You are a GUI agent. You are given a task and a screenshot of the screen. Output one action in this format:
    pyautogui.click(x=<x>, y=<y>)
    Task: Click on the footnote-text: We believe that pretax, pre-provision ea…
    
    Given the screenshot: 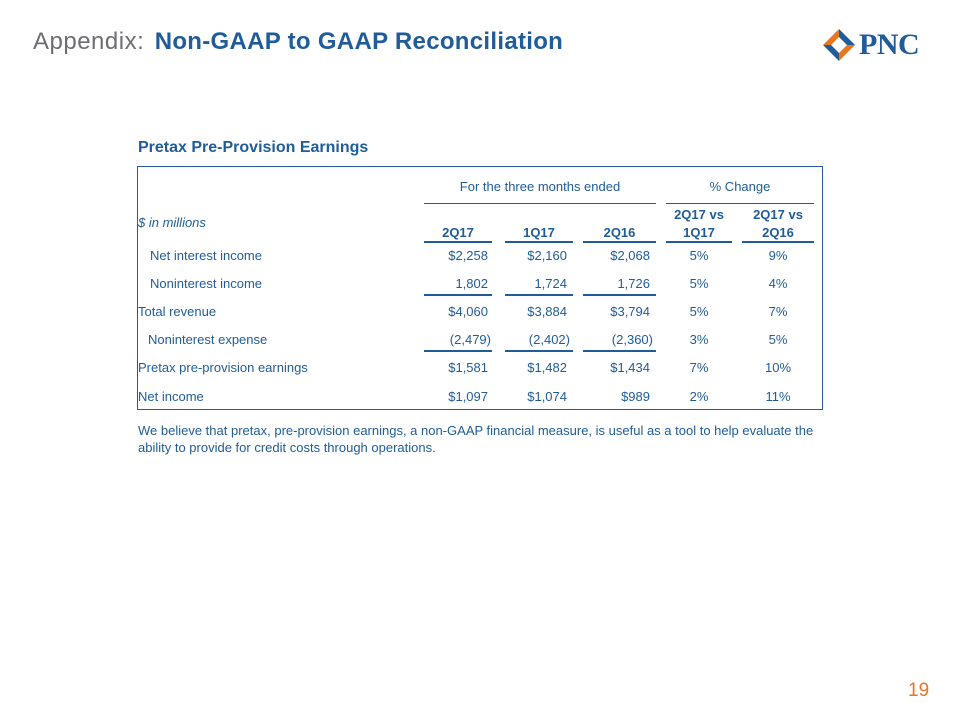 What is the action you would take?
    pyautogui.click(x=476, y=439)
    